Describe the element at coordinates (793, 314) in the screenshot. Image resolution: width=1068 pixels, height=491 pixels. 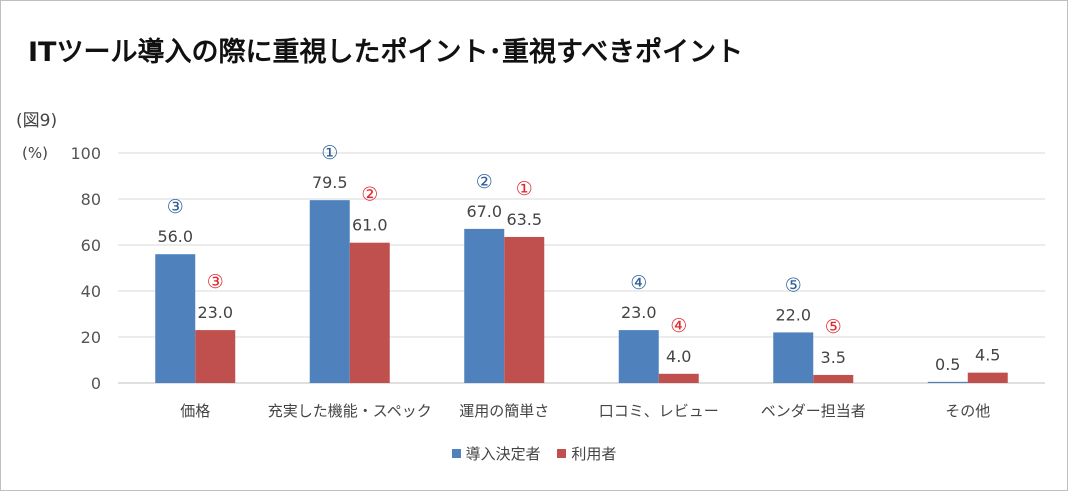
I see `data-label: 22.0` at that location.